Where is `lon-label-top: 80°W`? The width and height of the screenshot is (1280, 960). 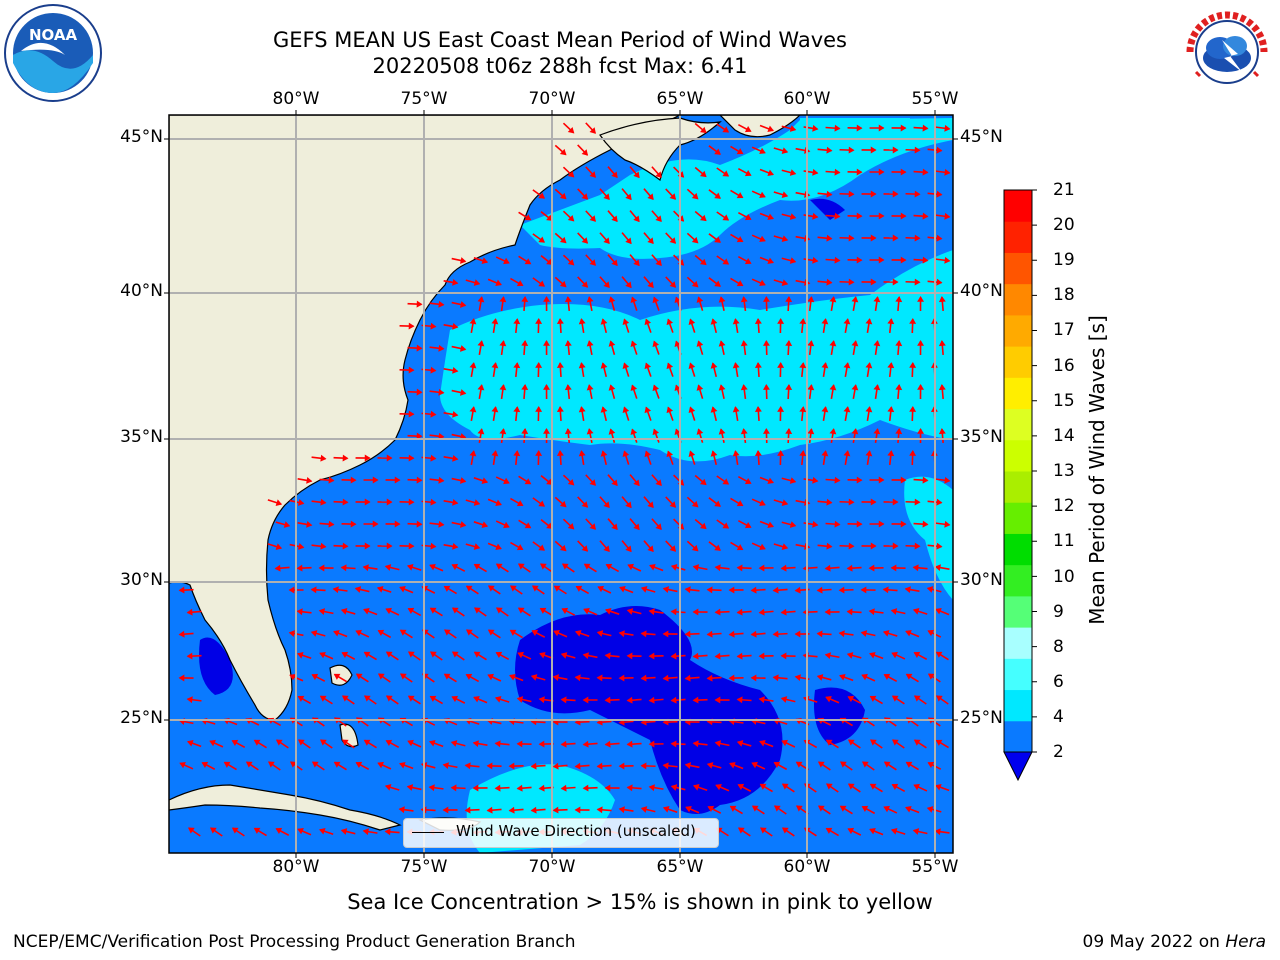 lon-label-top: 80°W is located at coordinates (296, 99).